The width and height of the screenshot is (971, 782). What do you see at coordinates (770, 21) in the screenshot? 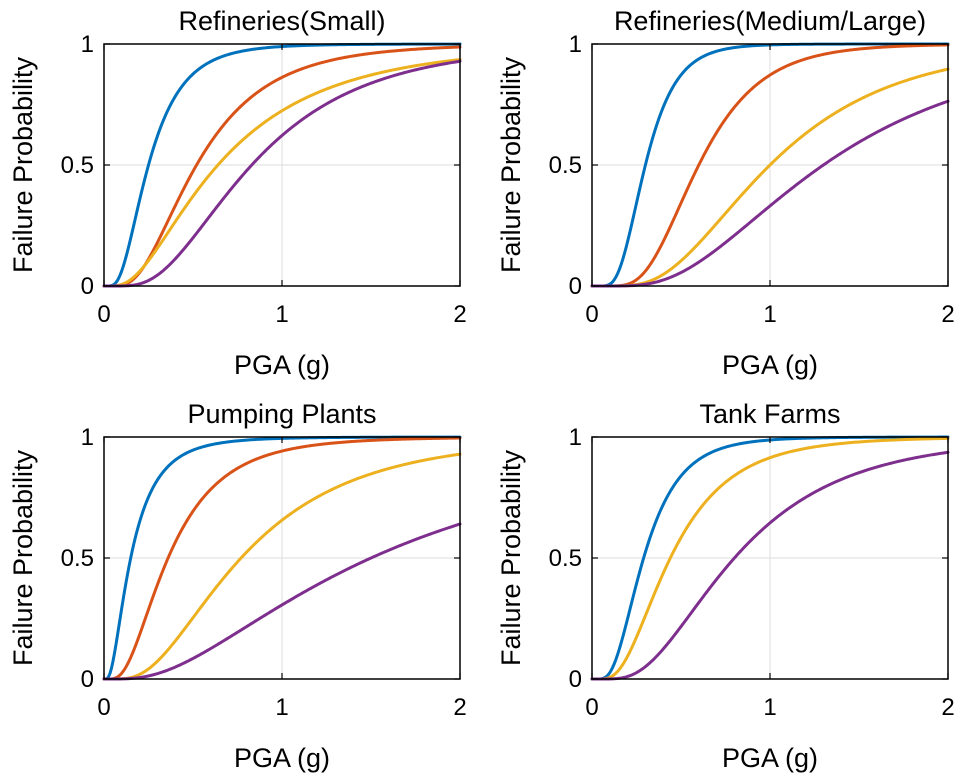
I see `chart-title: Refineries(Medium/Large)` at bounding box center [770, 21].